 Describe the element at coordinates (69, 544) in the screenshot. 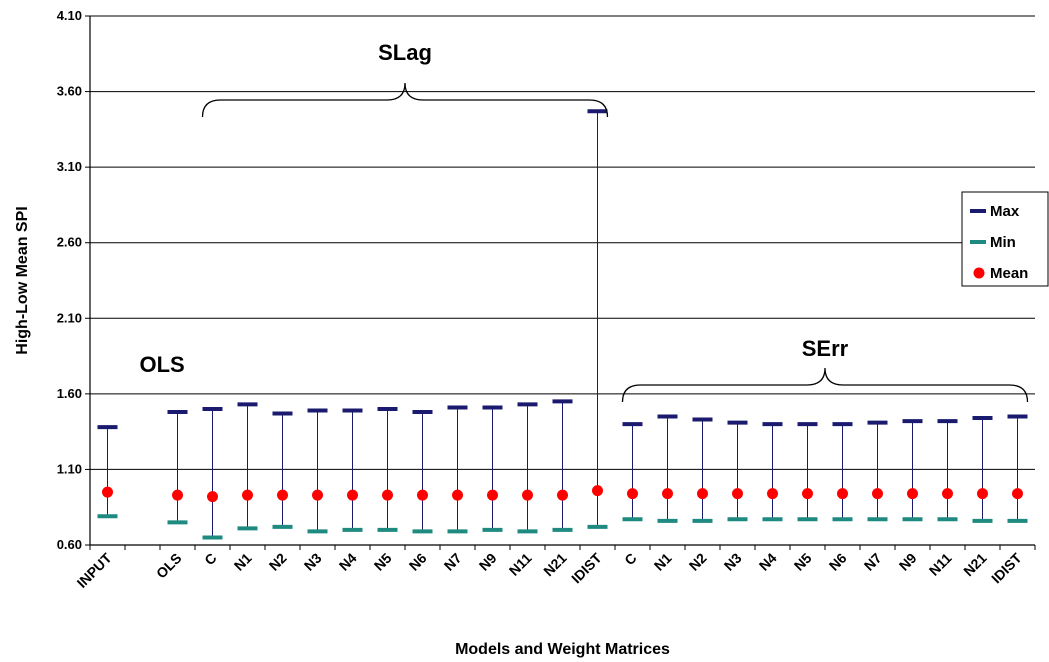

I see `y-tick-label: 0.60` at that location.